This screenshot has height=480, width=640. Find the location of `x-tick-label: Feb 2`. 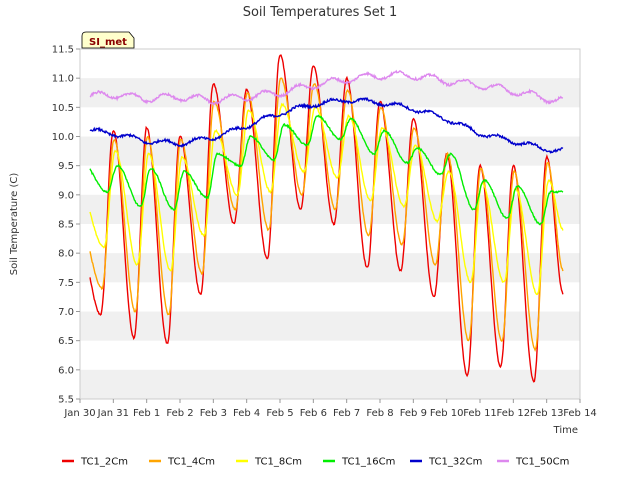

x-tick-label: Feb 2 is located at coordinates (179, 413).